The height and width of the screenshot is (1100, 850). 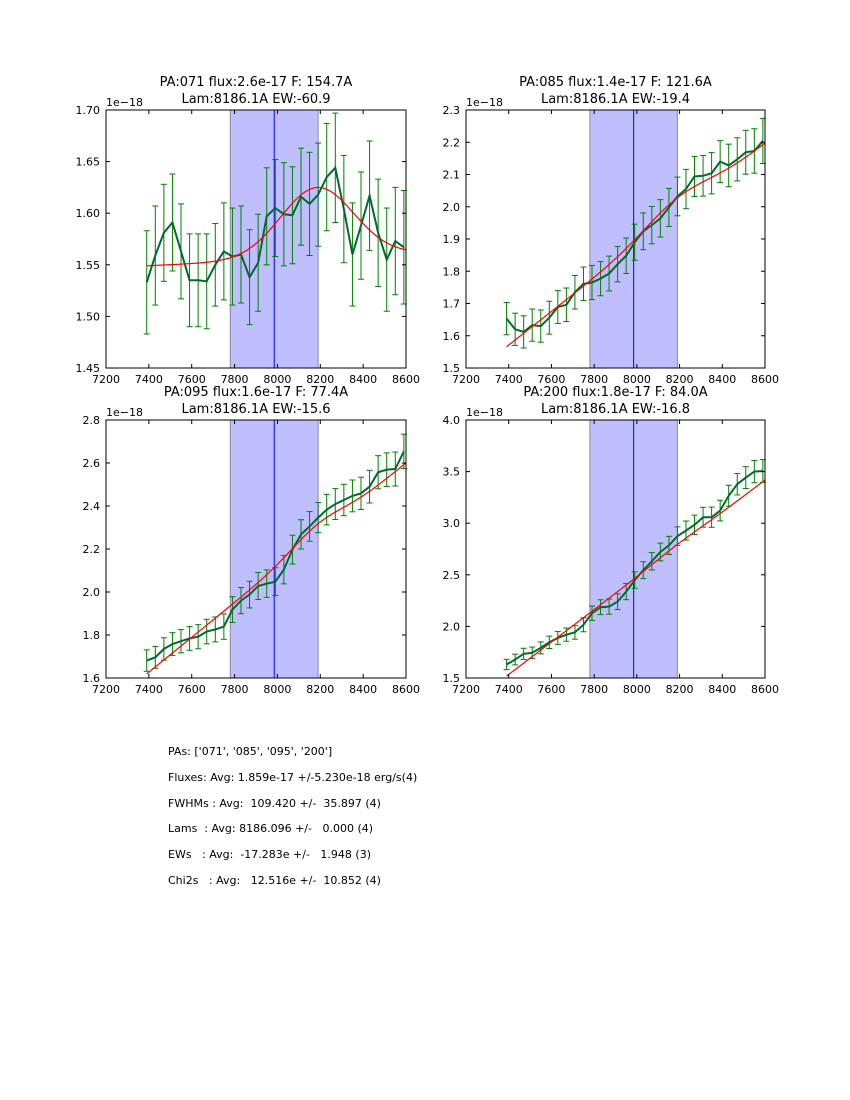 What do you see at coordinates (452, 175) in the screenshot?
I see `y-tick-label: 2.1` at bounding box center [452, 175].